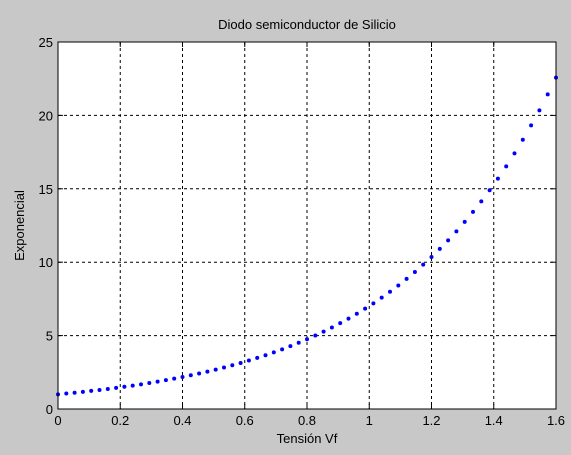 This screenshot has width=571, height=455. What do you see at coordinates (57, 420) in the screenshot?
I see `x-tick-label: 0` at bounding box center [57, 420].